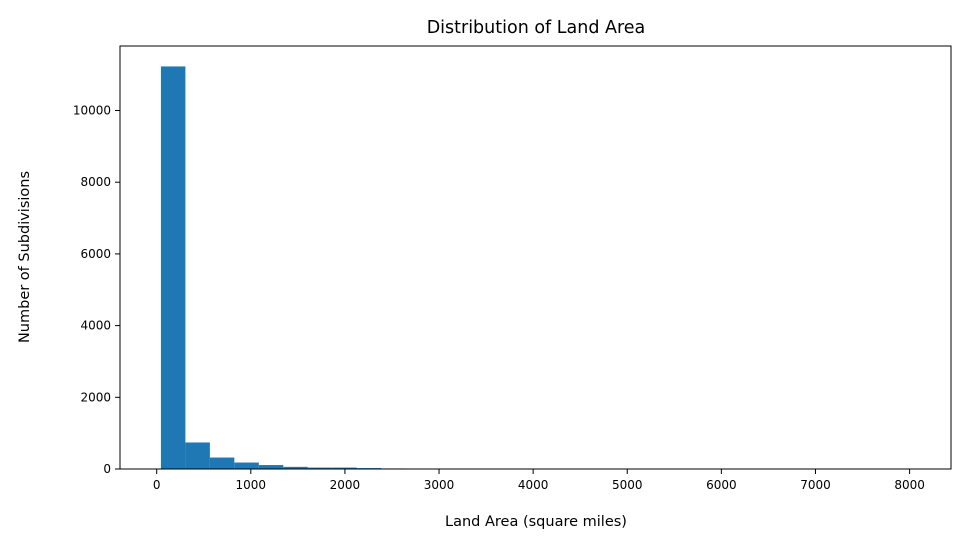 This screenshot has height=546, width=965. I want to click on x-axis-ticks: 0 1000 2000 3000 4000 5000 6000 7000 8000, so click(539, 480).